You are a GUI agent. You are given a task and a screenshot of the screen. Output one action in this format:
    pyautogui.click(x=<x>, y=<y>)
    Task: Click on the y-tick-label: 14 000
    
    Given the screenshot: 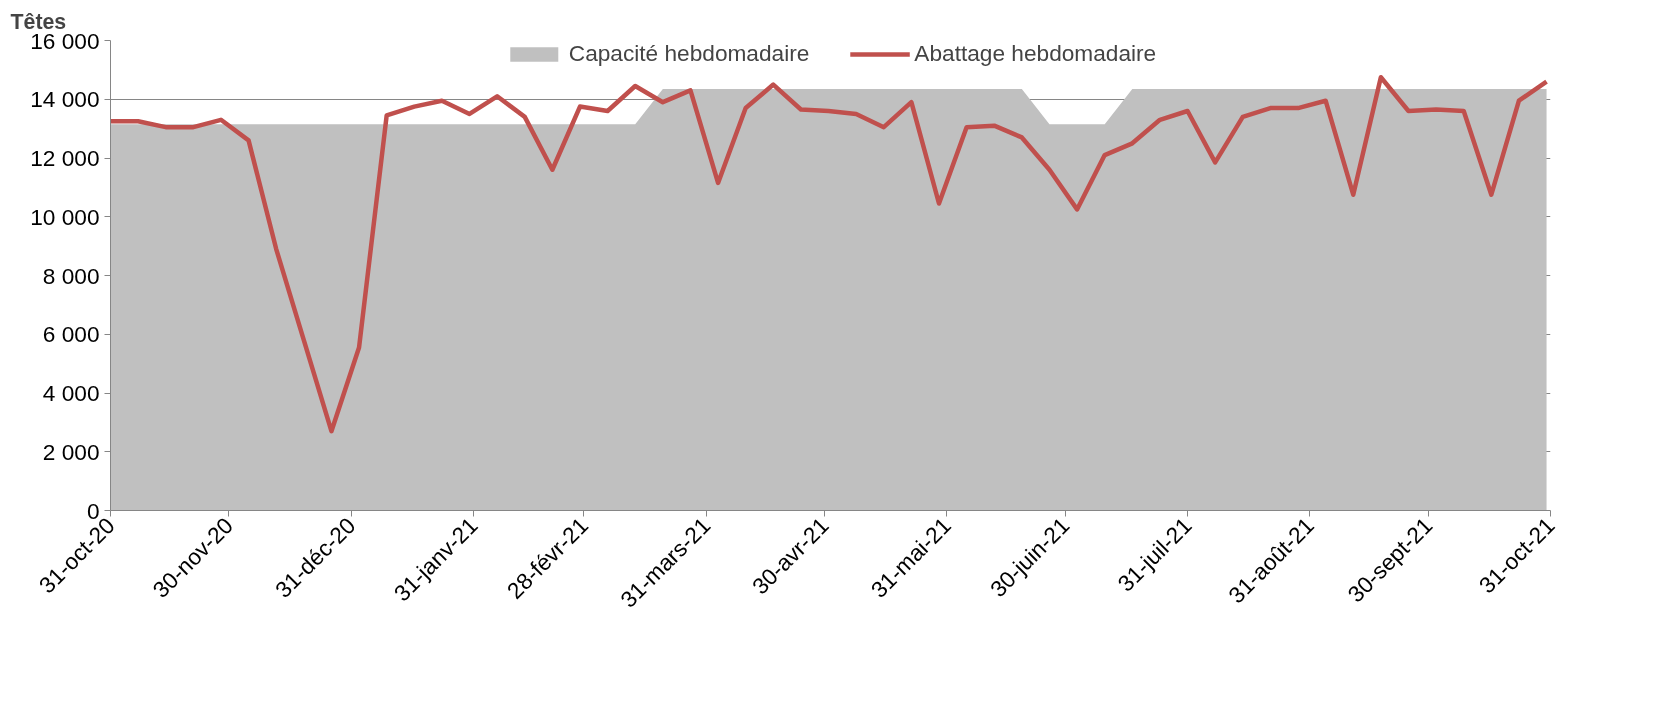 What is the action you would take?
    pyautogui.click(x=65, y=99)
    